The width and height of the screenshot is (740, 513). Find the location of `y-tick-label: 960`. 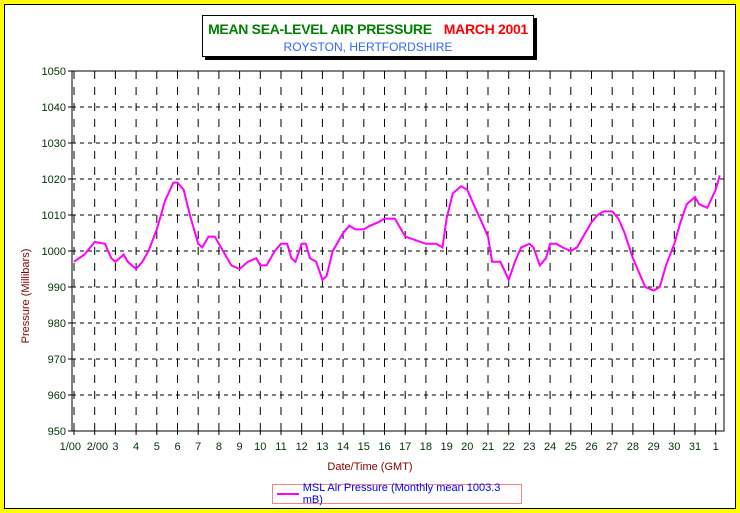

y-tick-label: 960 is located at coordinates (57, 396).